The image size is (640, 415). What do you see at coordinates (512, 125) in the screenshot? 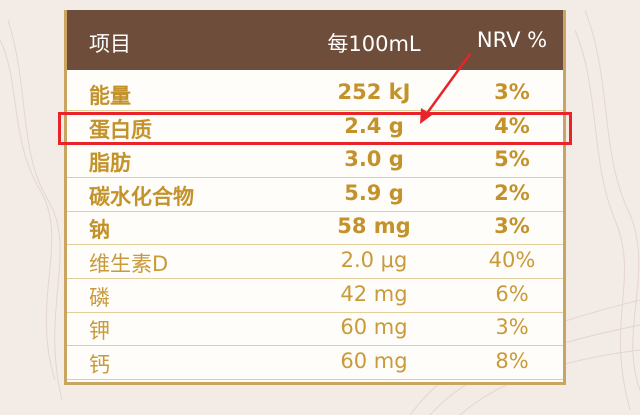
I see `nrv-percent: 4%` at bounding box center [512, 125].